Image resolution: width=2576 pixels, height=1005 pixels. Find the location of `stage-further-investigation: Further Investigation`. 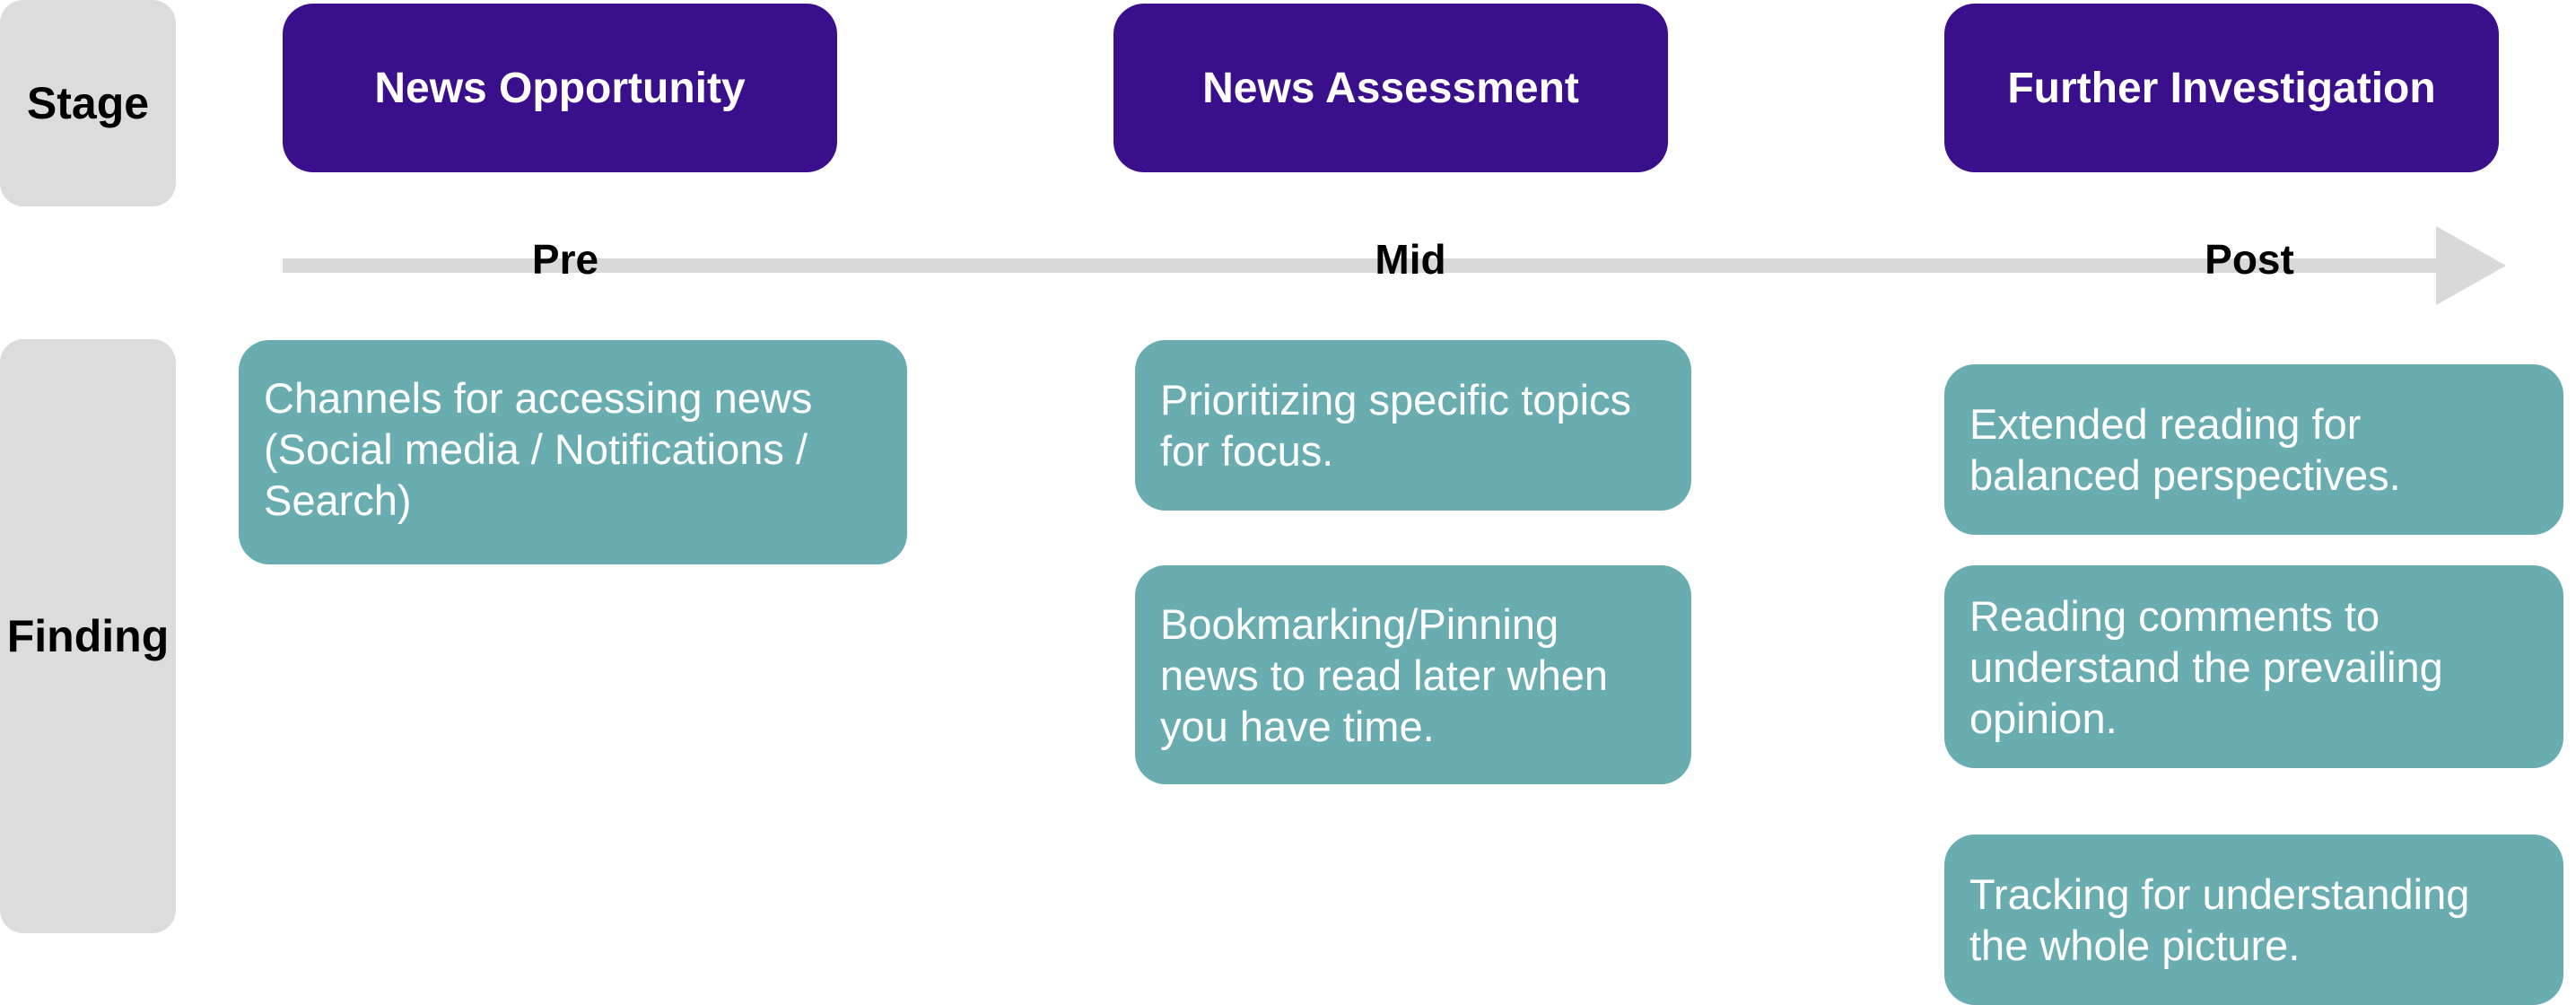

stage-further-investigation: Further Investigation is located at coordinates (2221, 88).